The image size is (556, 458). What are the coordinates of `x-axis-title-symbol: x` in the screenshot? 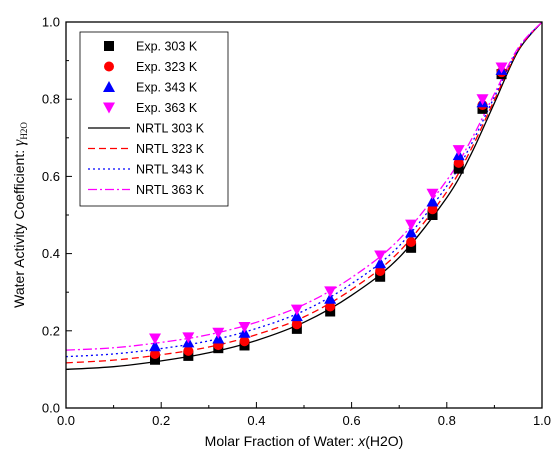 It's located at (361, 441).